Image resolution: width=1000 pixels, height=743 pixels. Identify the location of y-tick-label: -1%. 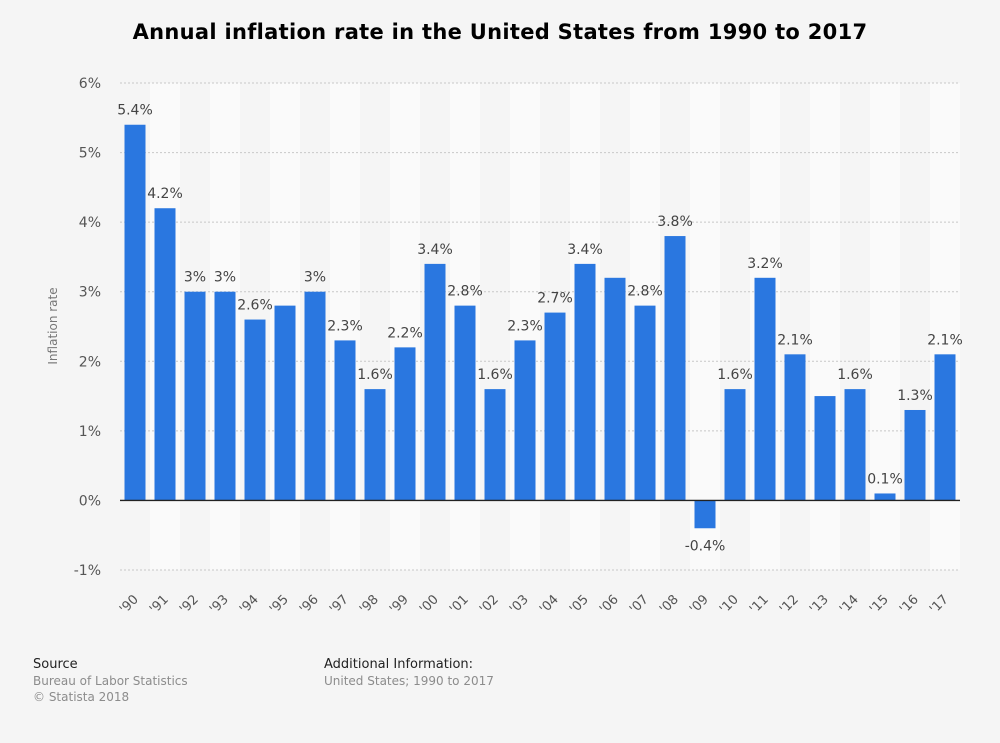
(87, 571).